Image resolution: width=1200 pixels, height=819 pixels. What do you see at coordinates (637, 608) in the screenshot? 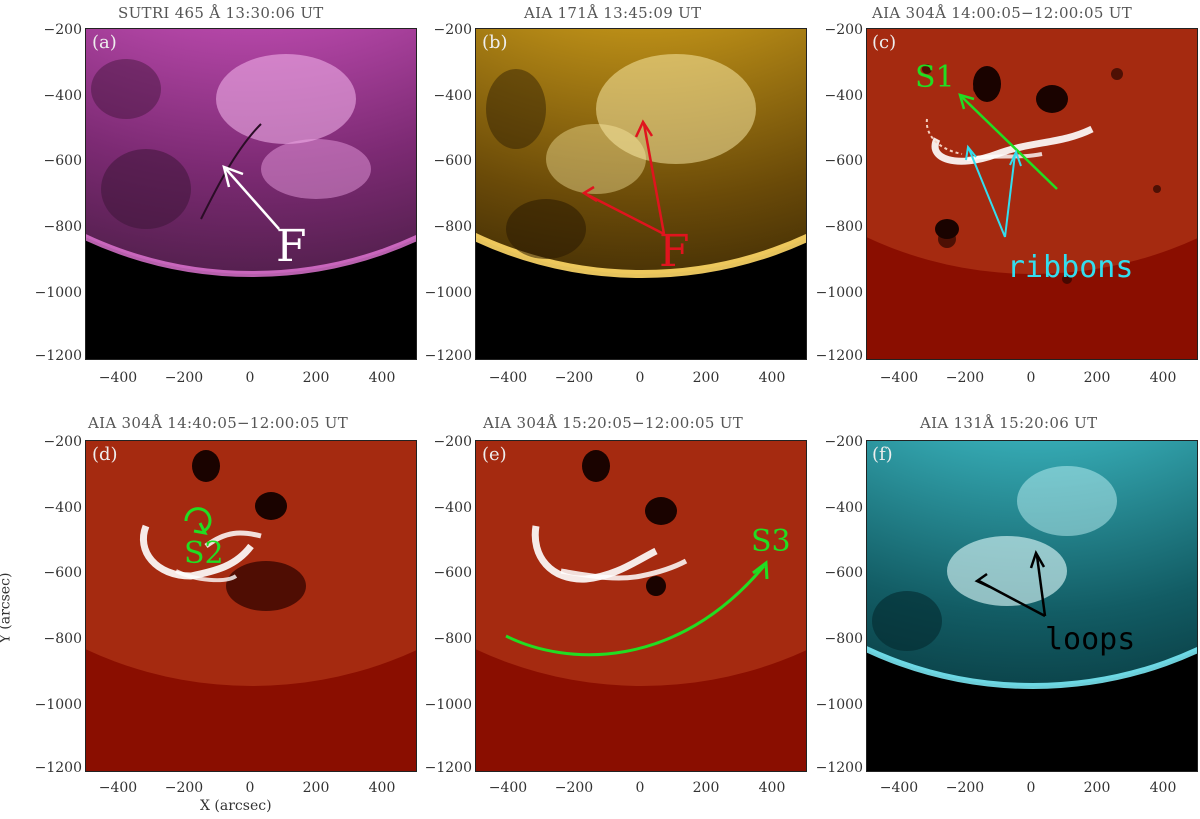
I see `s3-arrow` at bounding box center [637, 608].